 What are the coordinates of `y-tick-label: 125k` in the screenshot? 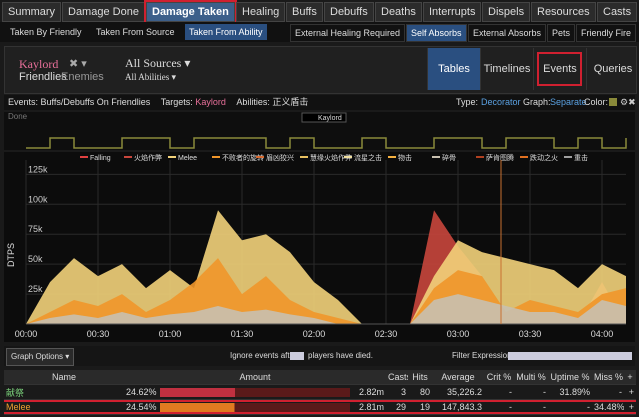 It's located at (38, 169).